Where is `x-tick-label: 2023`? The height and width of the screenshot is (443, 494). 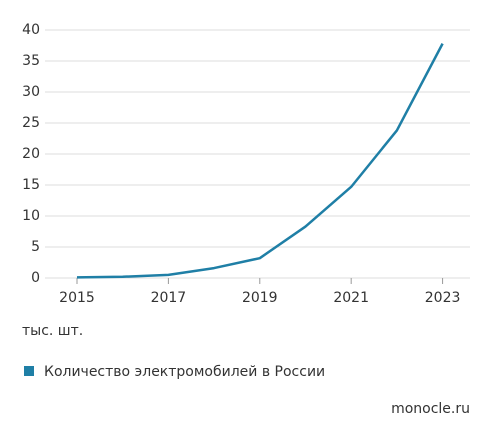
x-tick-label: 2023 is located at coordinates (443, 298).